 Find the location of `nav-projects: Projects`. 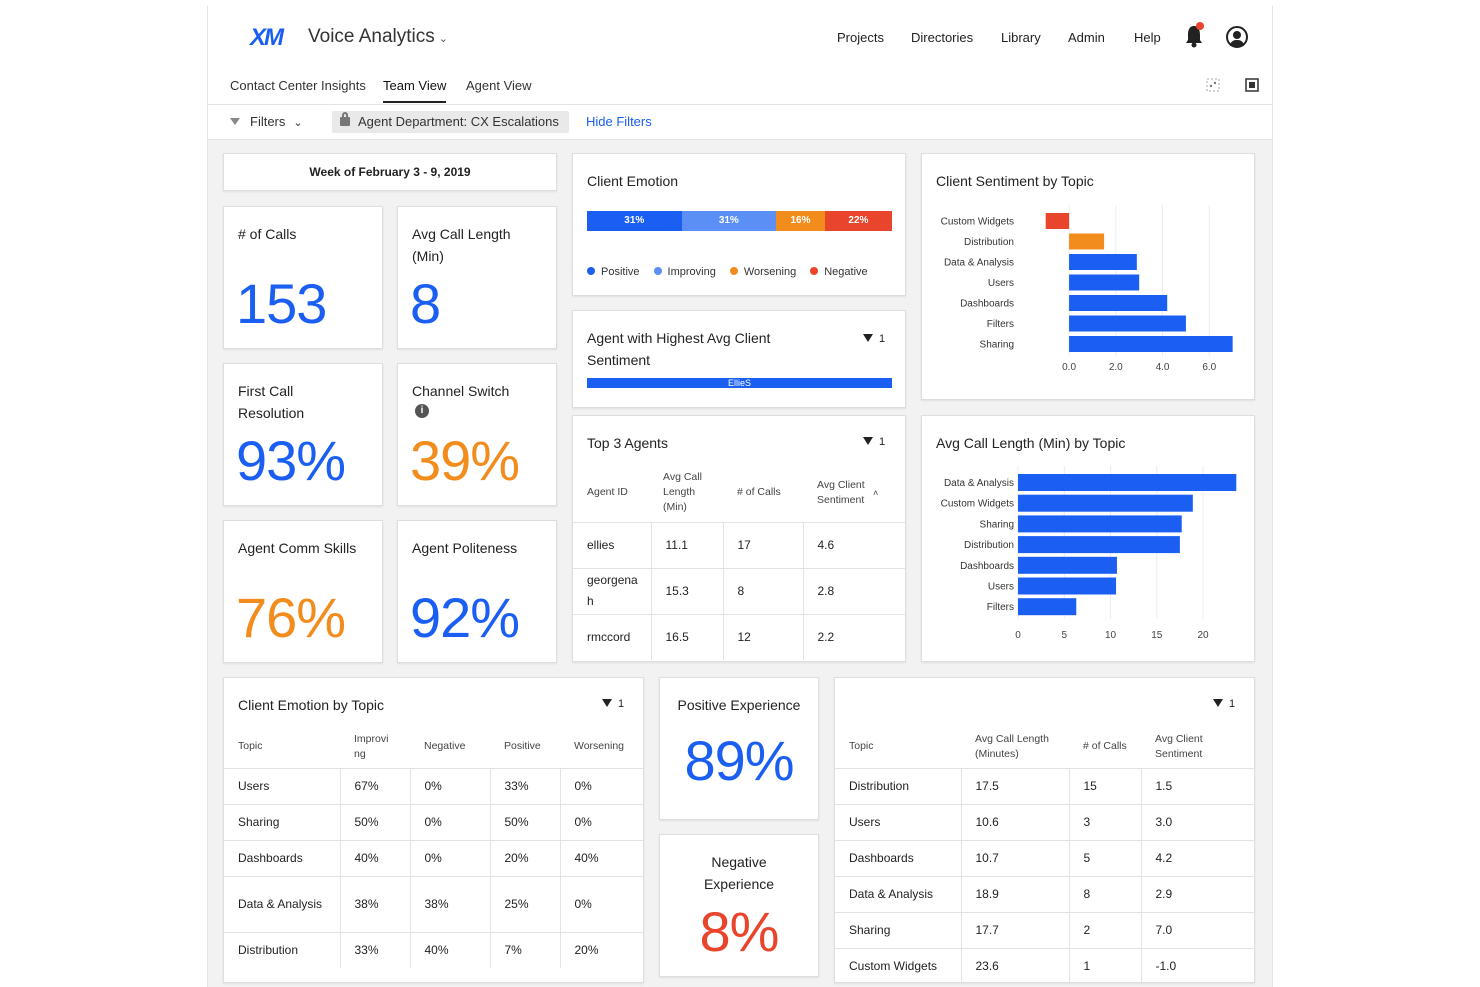

nav-projects: Projects is located at coordinates (860, 37).